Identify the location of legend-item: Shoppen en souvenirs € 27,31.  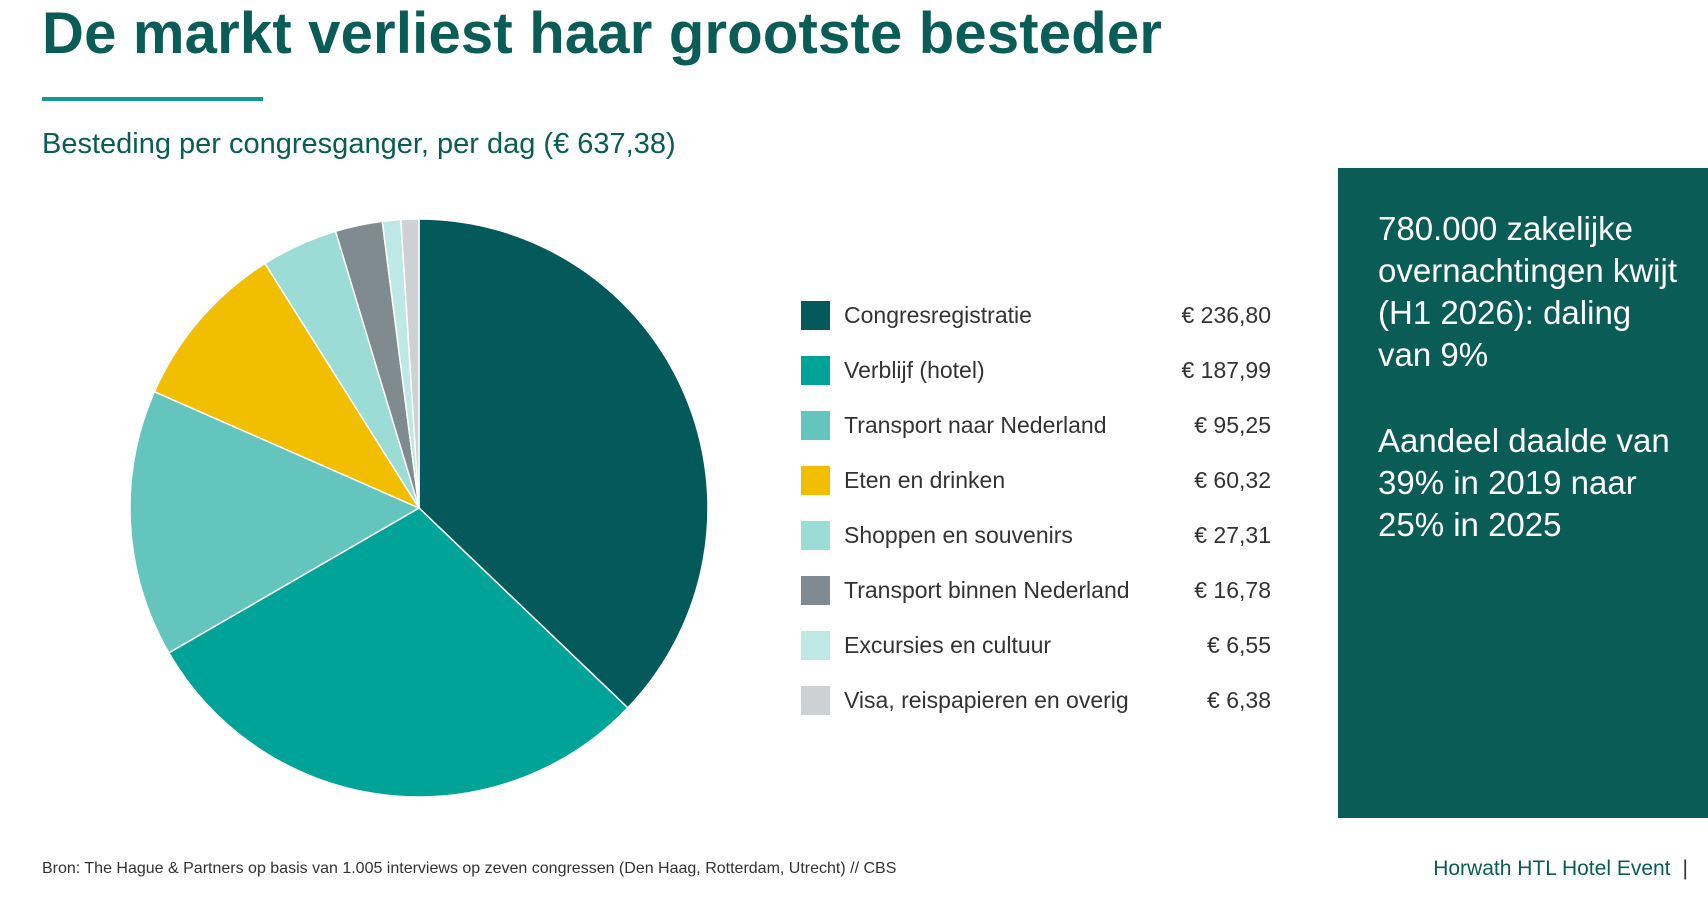
(1036, 547).